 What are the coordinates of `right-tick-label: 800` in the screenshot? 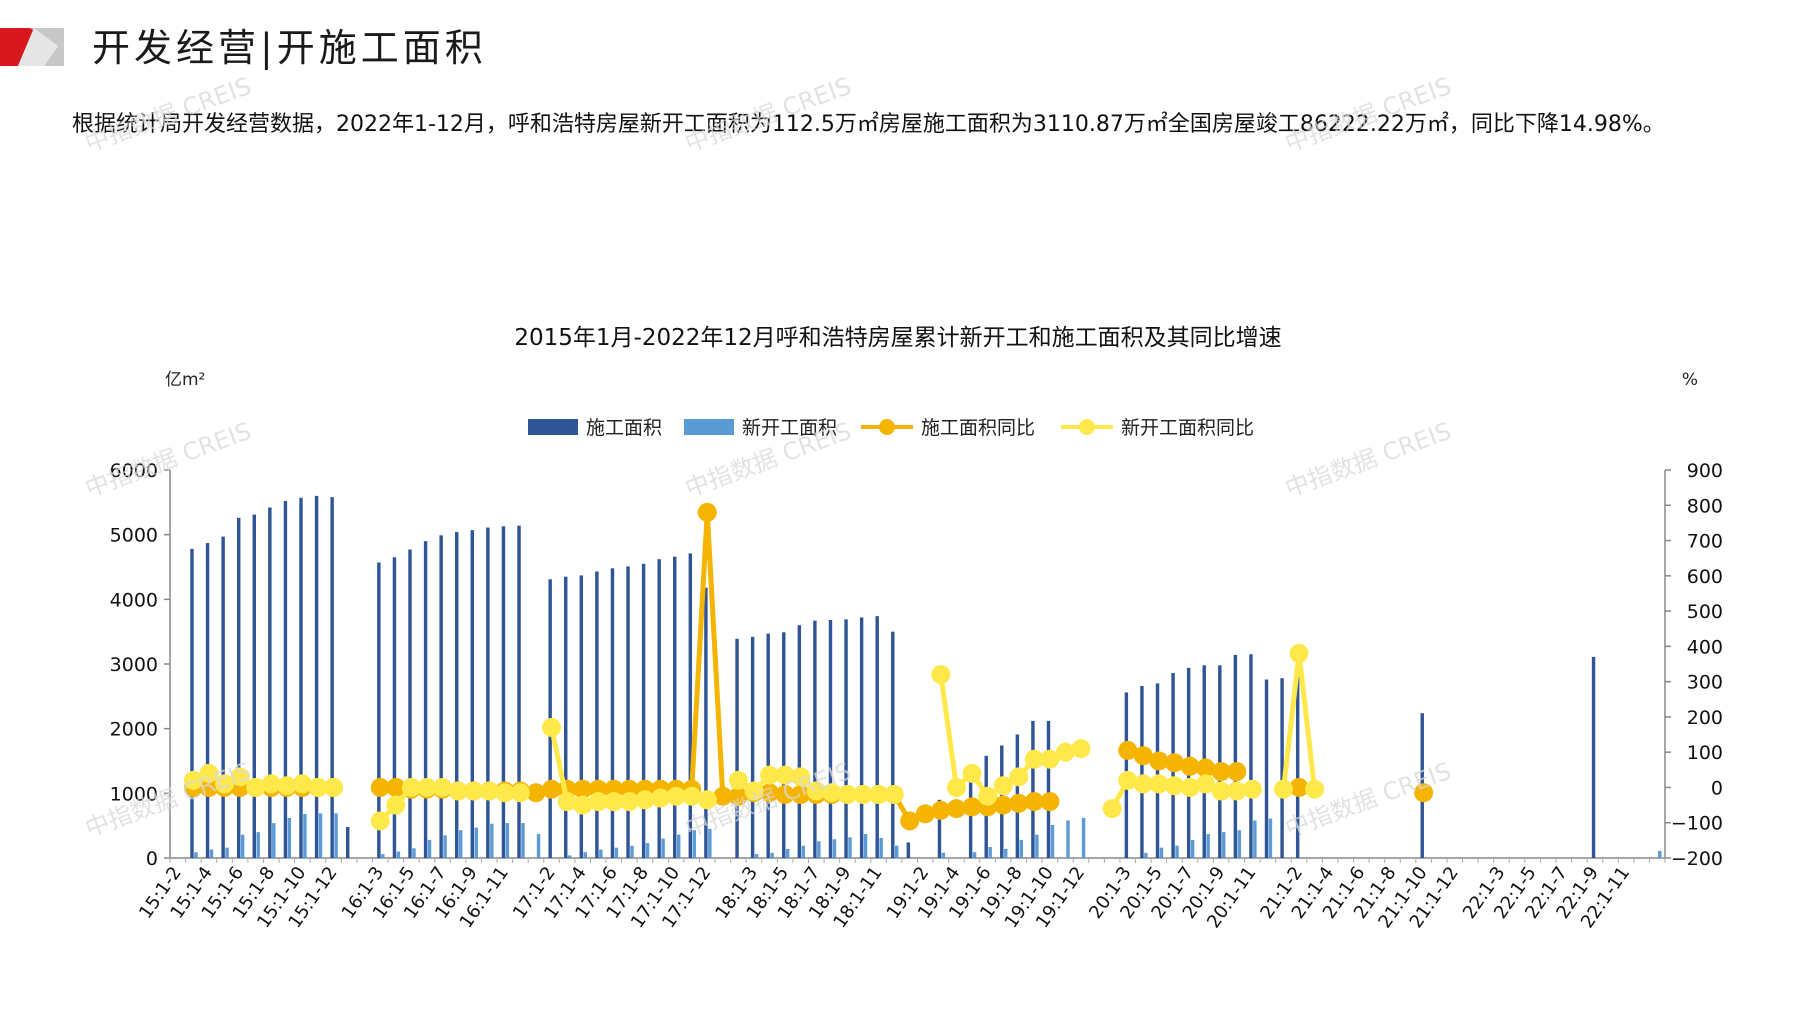 It's located at (1705, 506).